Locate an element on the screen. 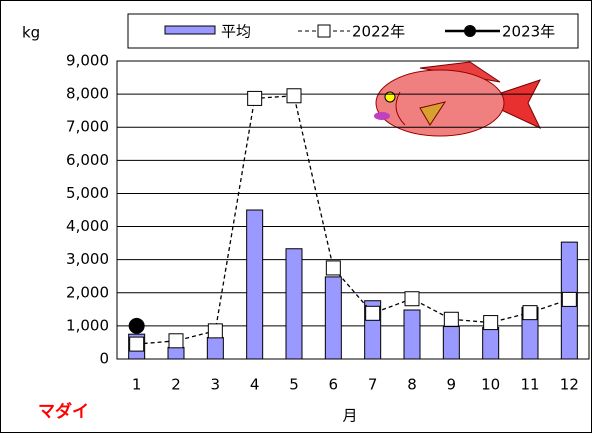  x-tick-label: 4 is located at coordinates (255, 385).